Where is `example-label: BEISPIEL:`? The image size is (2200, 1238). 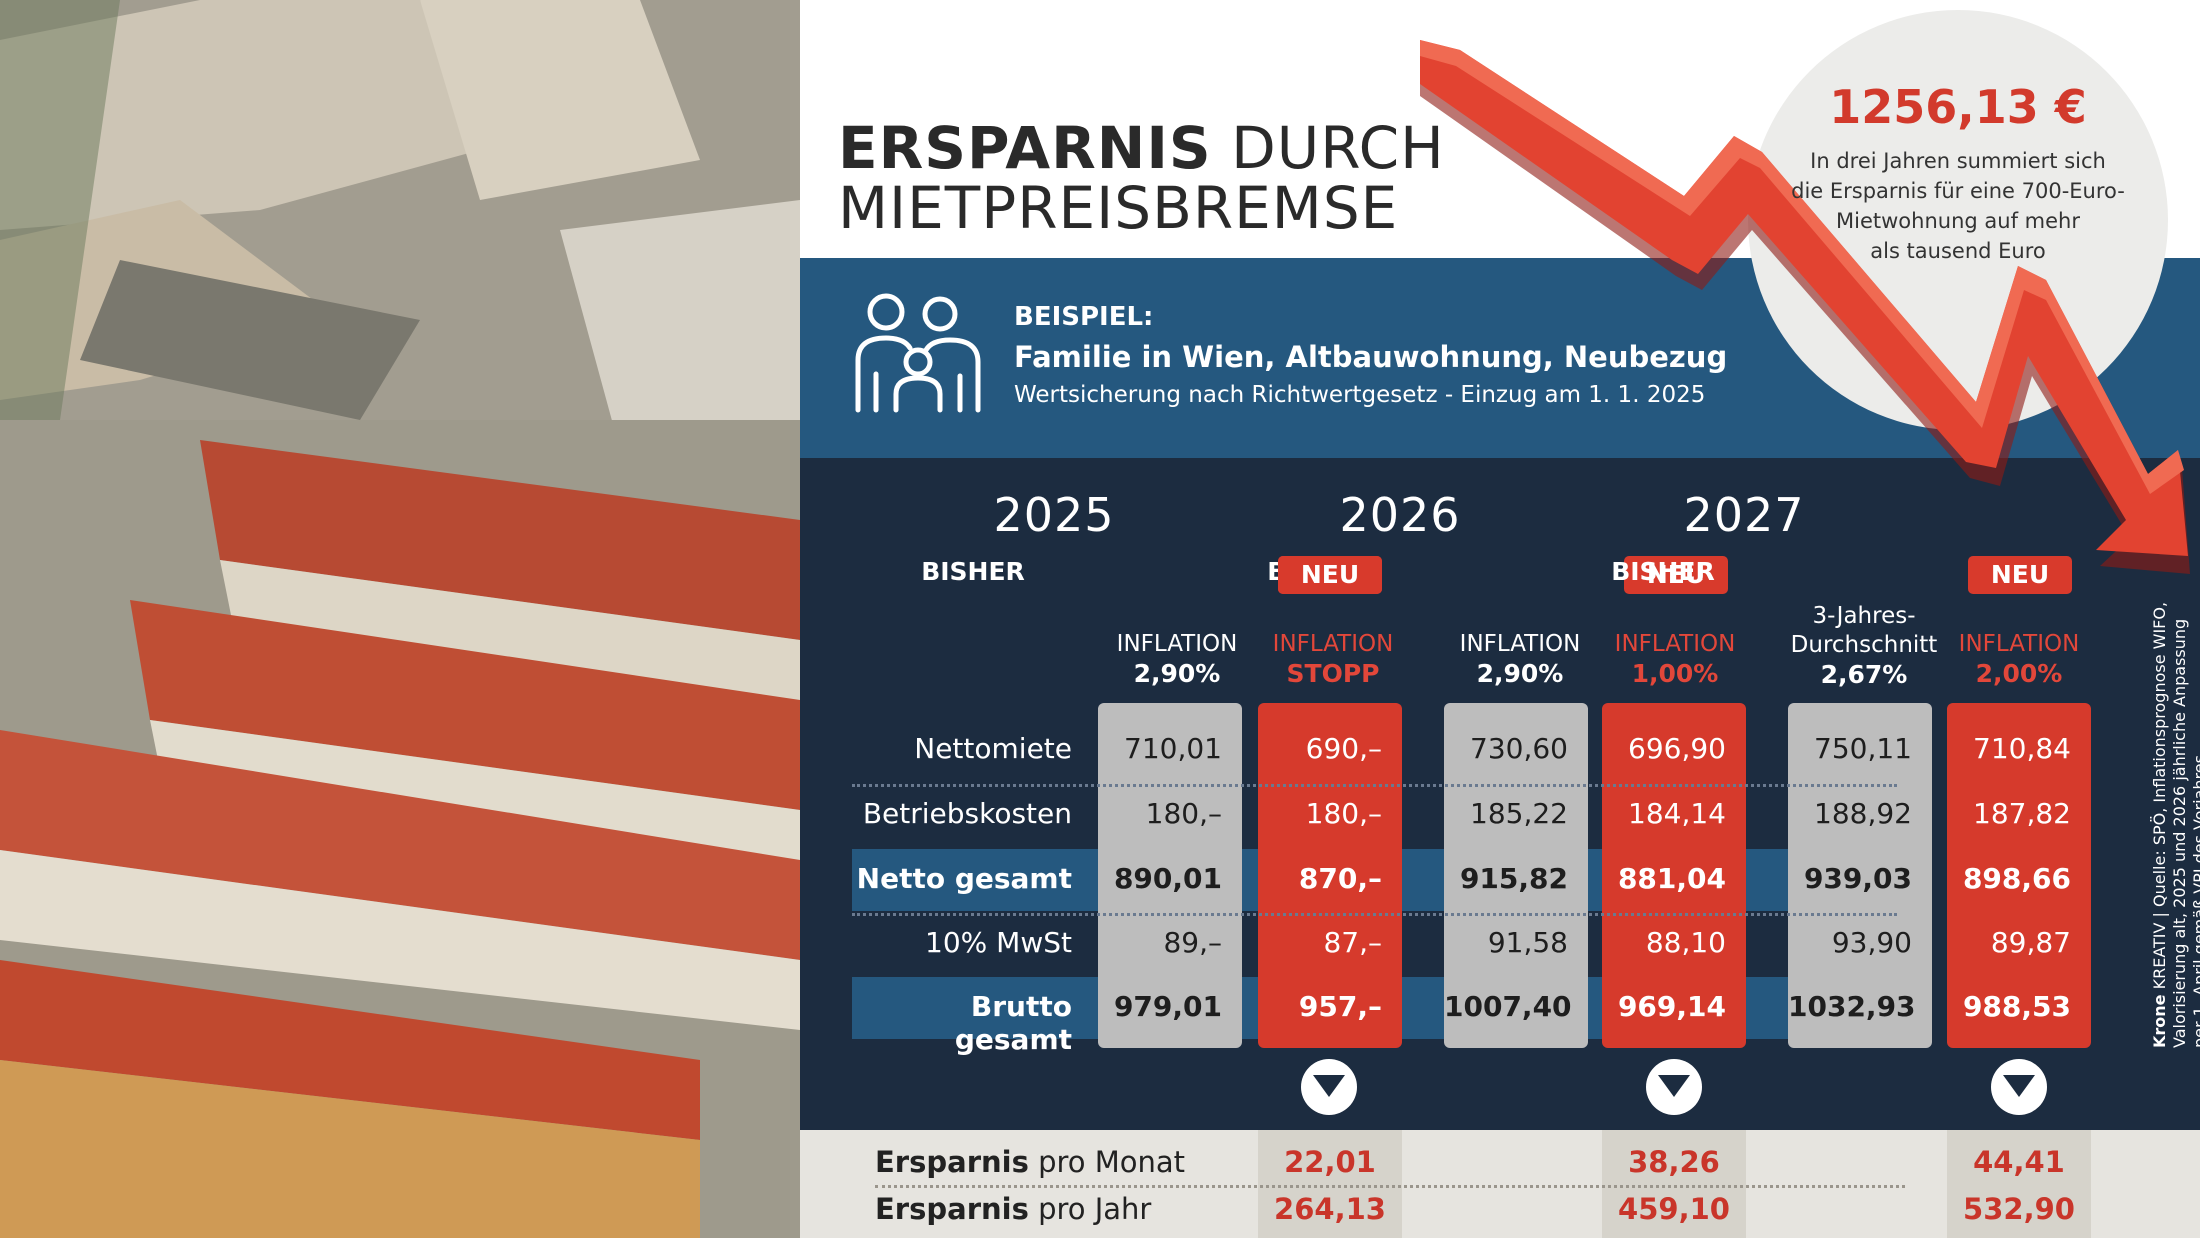 example-label: BEISPIEL: is located at coordinates (1084, 317).